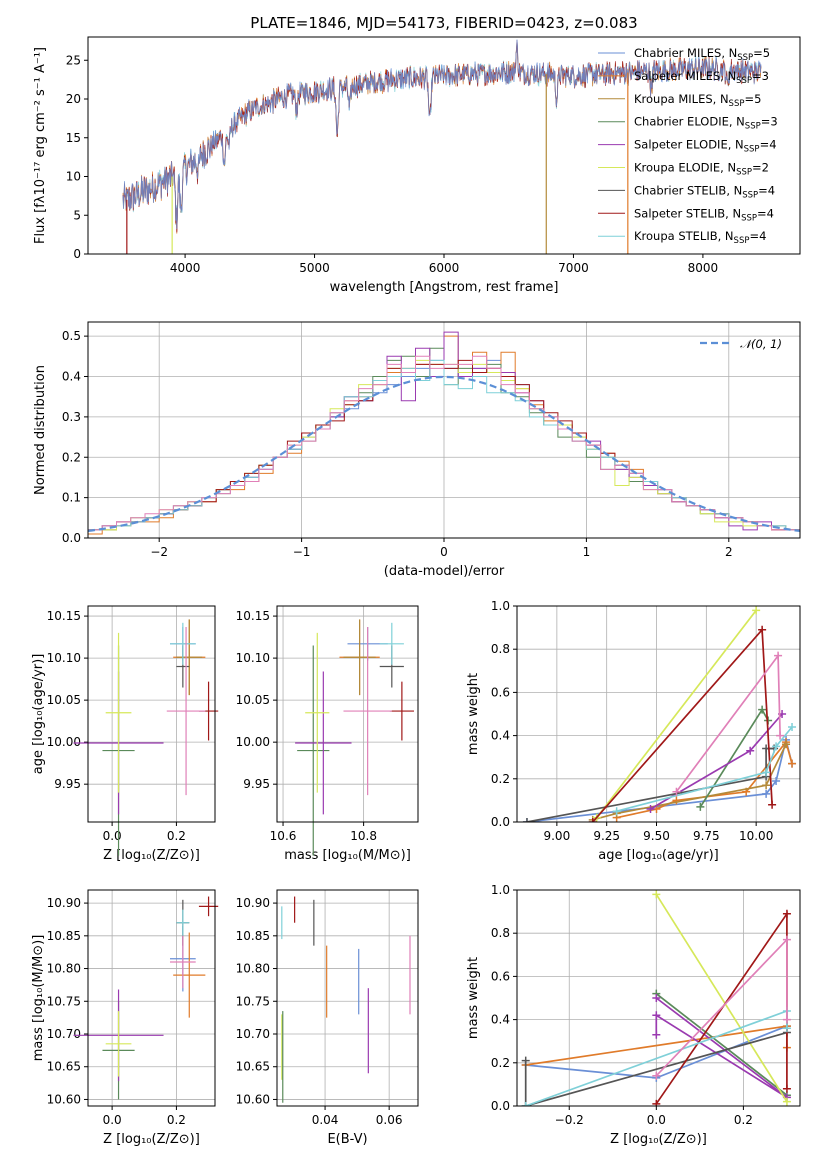  I want to click on age-vs-Z-ytick-label: 10.05, so click(64, 700).